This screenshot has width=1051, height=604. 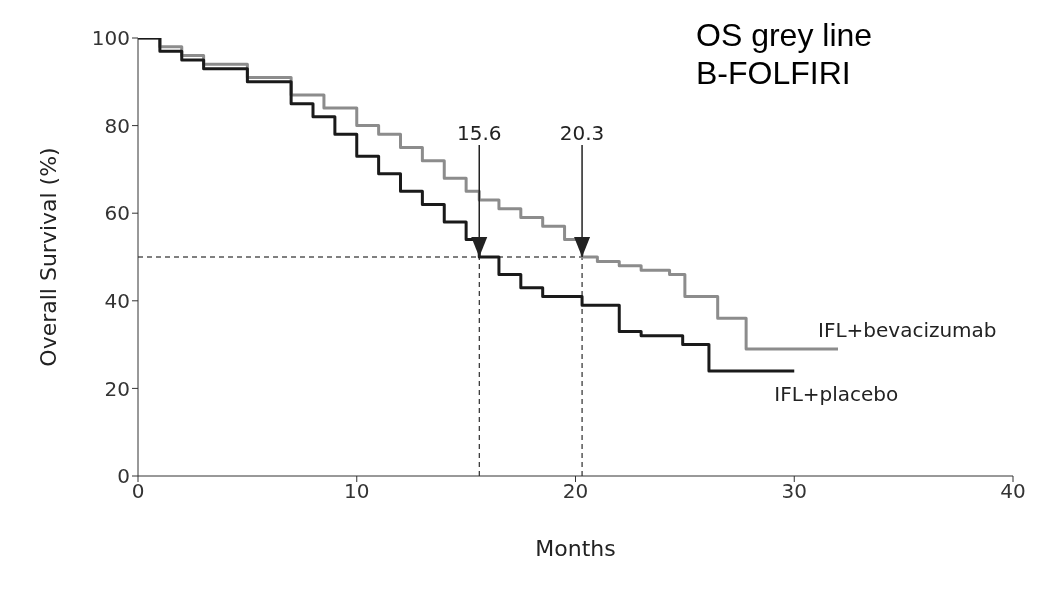 I want to click on y-tick-label: 80, so click(x=117, y=125).